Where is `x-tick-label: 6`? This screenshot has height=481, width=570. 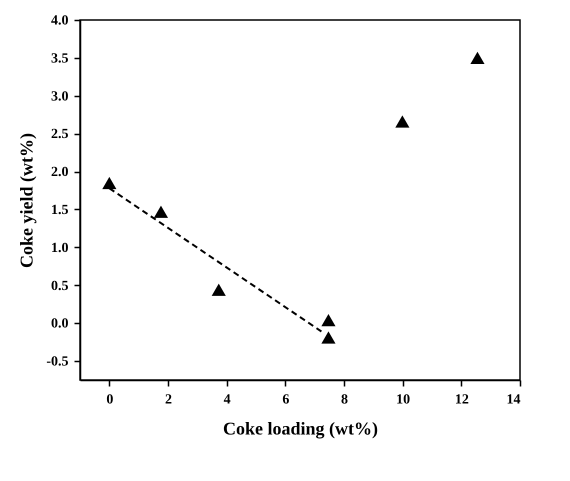
x-tick-label: 6 is located at coordinates (286, 400).